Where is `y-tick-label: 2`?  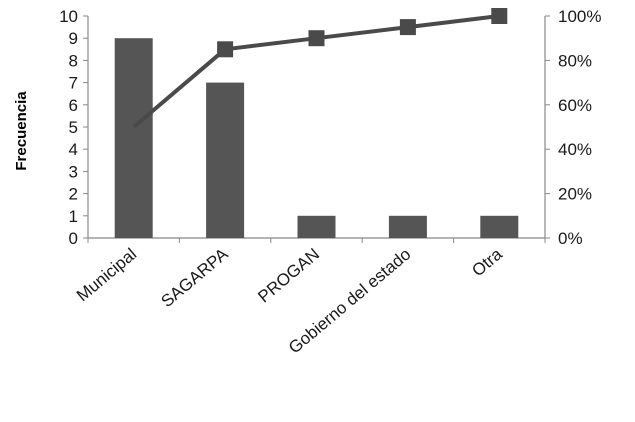 y-tick-label: 2 is located at coordinates (73, 194).